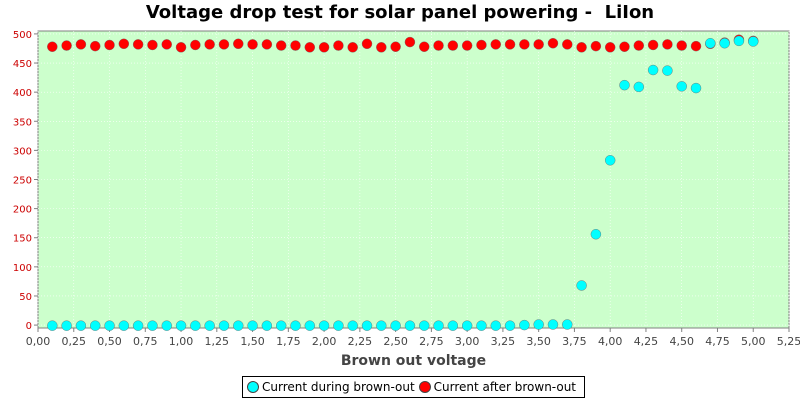 The width and height of the screenshot is (800, 400). Describe the element at coordinates (22, 151) in the screenshot. I see `y-tick-label: 300` at that location.